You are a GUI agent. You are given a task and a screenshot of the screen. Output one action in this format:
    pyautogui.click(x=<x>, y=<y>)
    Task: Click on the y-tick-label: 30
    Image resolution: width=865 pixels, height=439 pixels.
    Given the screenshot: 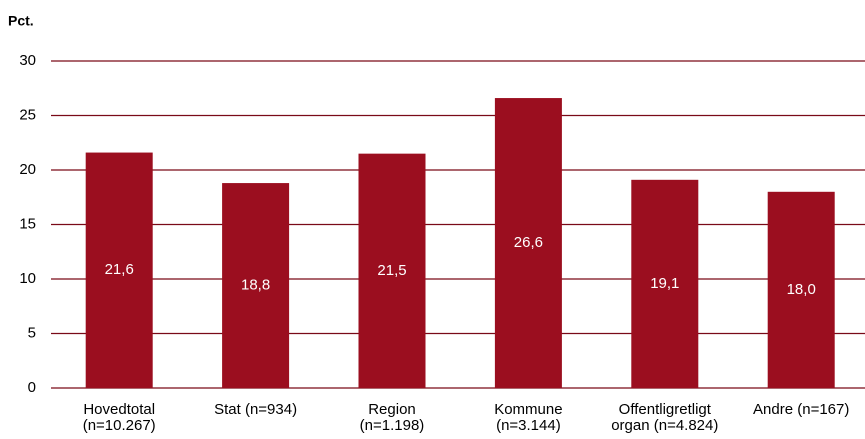 What is the action you would take?
    pyautogui.click(x=27, y=60)
    